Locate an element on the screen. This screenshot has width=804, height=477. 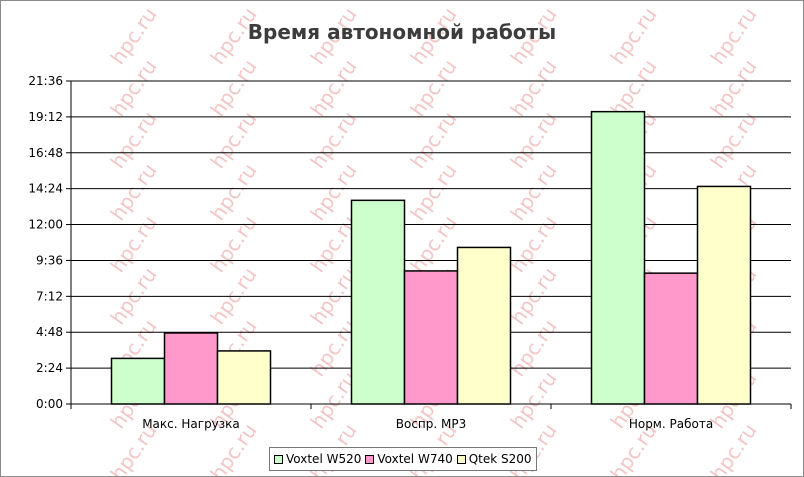
y-tick-label: 16:48 is located at coordinates (45, 153).